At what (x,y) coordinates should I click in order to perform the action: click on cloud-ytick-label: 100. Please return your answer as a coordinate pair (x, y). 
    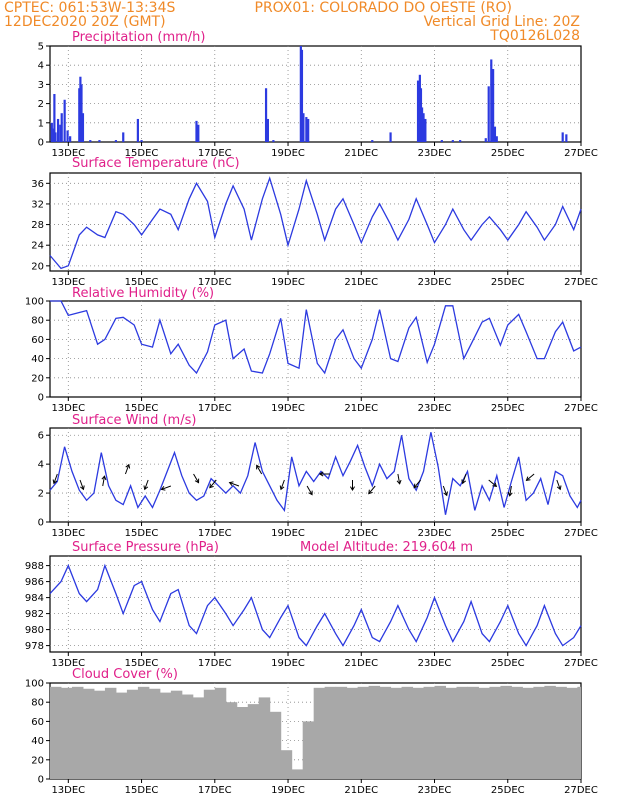
    Looking at the image, I should click on (34, 684).